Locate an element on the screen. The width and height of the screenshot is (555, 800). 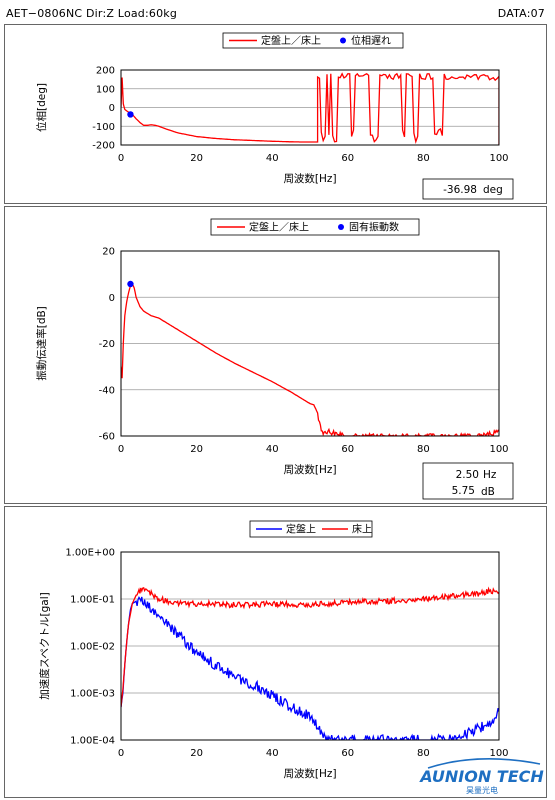
c1-readout-box is located at coordinates (468, 189).